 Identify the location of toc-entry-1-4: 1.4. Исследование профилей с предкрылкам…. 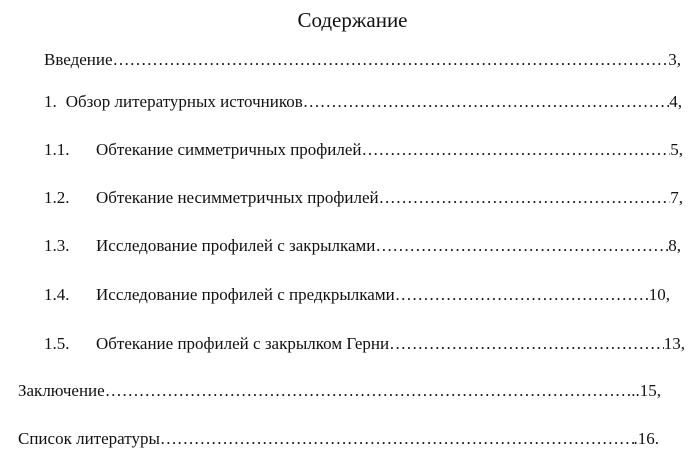
(357, 296).